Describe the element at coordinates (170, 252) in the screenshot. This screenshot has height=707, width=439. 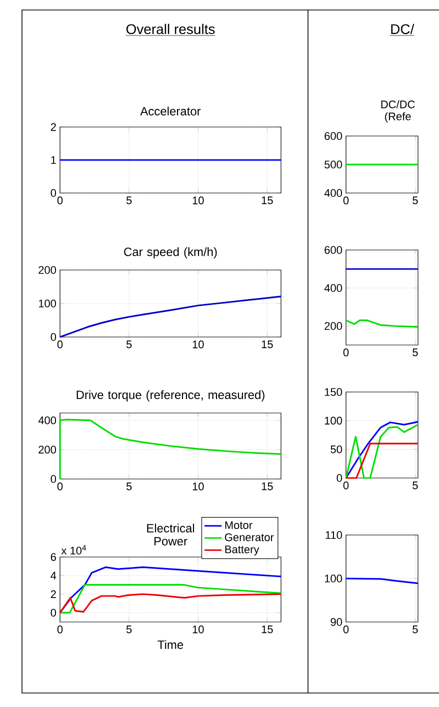
I see `chart-title: Car speed (km/h)` at that location.